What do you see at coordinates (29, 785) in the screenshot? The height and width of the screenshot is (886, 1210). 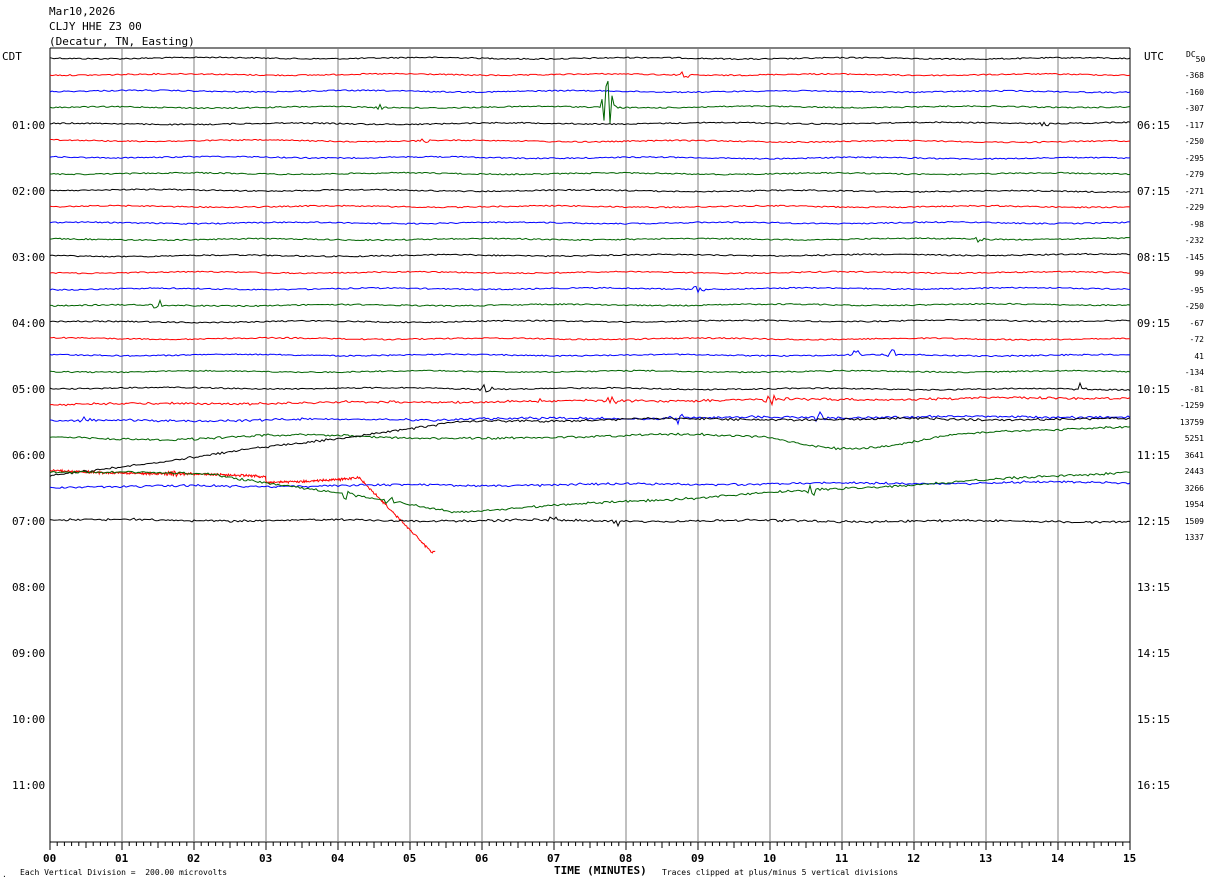 I see `cdt-hour-label: 11:00` at bounding box center [29, 785].